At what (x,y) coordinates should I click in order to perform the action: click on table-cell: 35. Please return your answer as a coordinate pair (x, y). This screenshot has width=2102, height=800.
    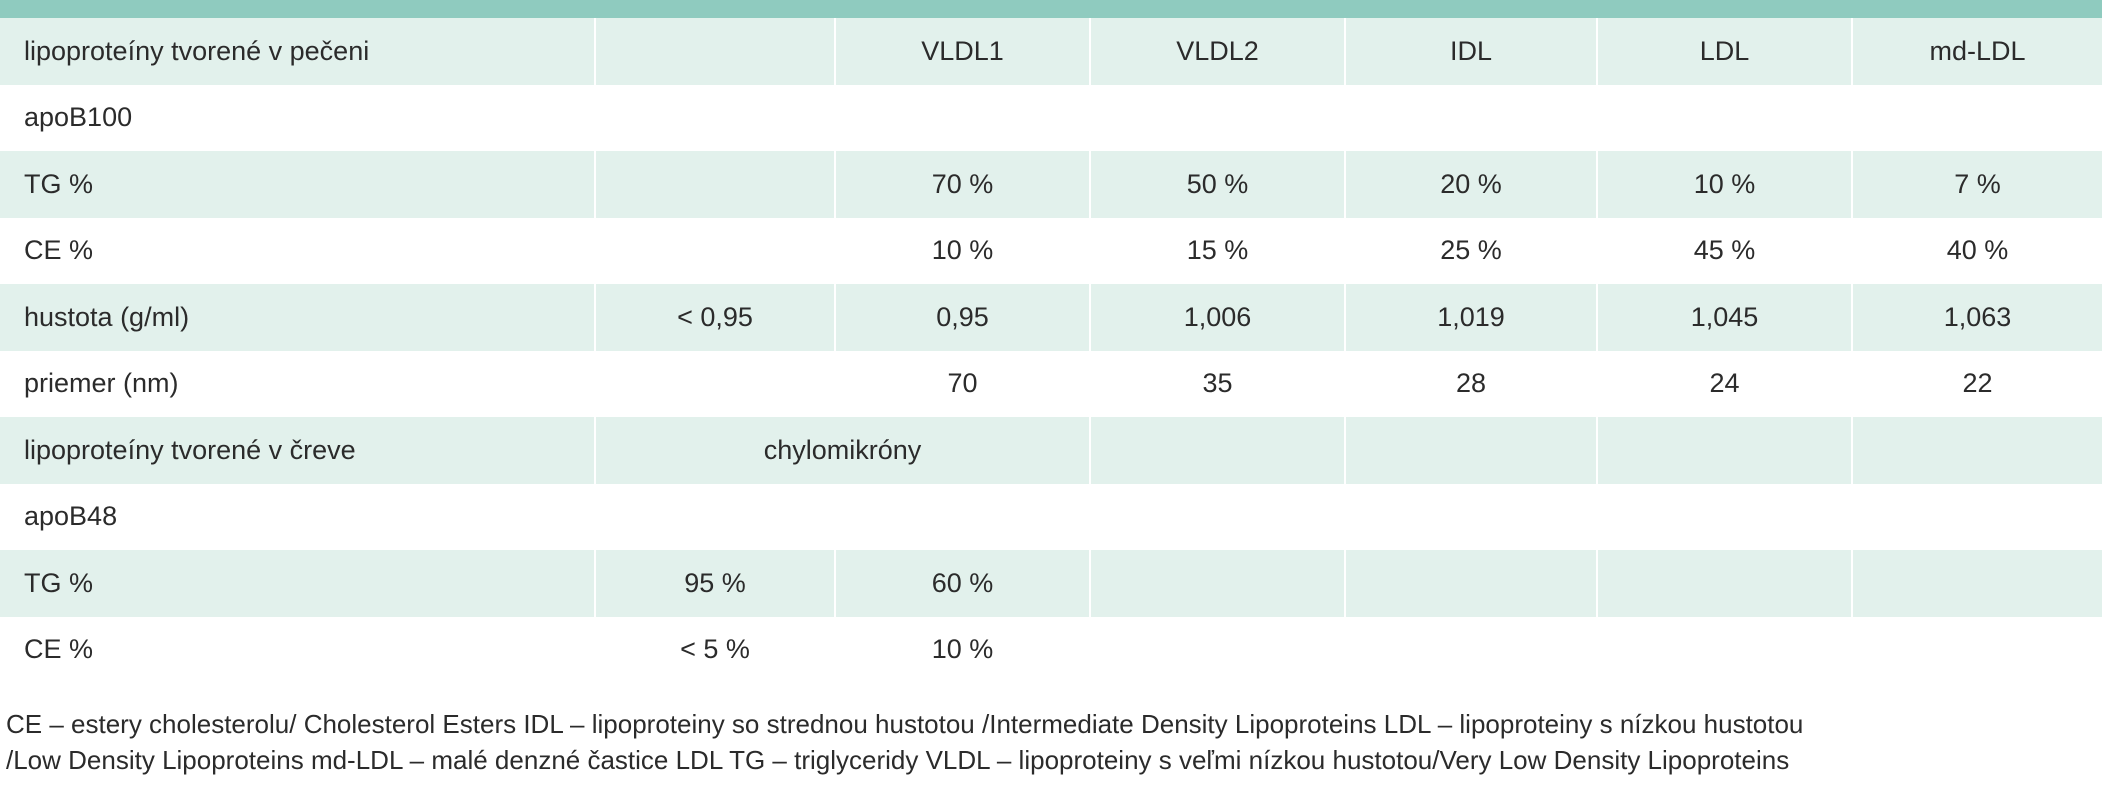
    Looking at the image, I should click on (1218, 383).